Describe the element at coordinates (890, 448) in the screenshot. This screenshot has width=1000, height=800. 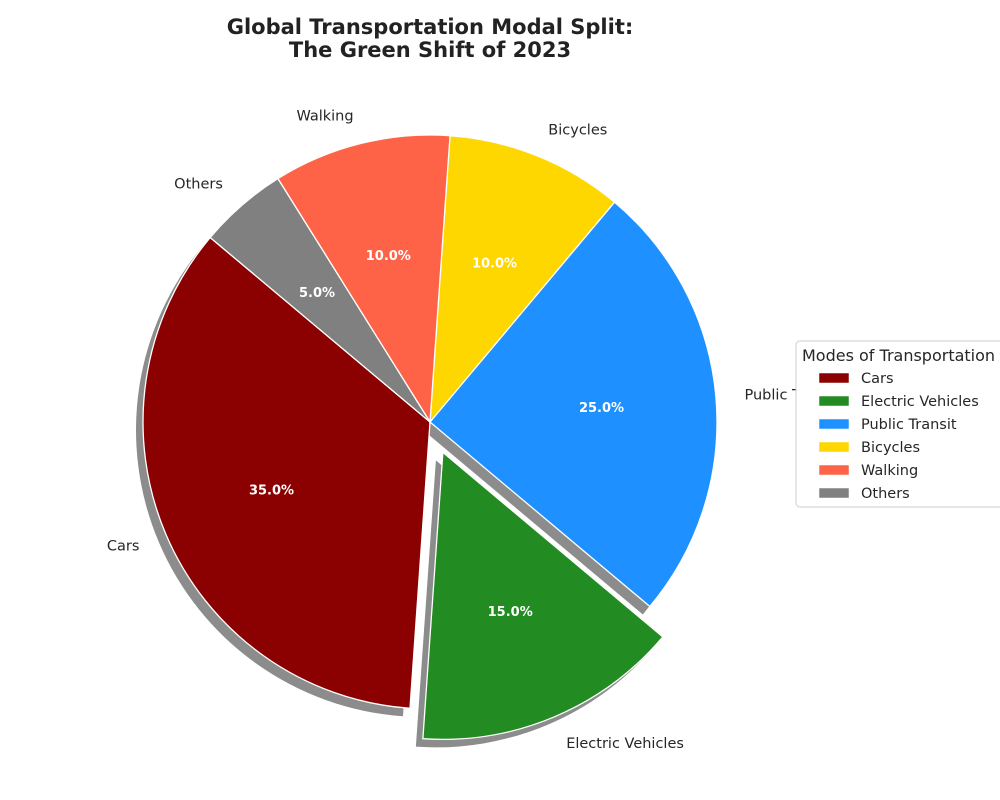
I see `legend-label-bicycles: Bicycles` at that location.